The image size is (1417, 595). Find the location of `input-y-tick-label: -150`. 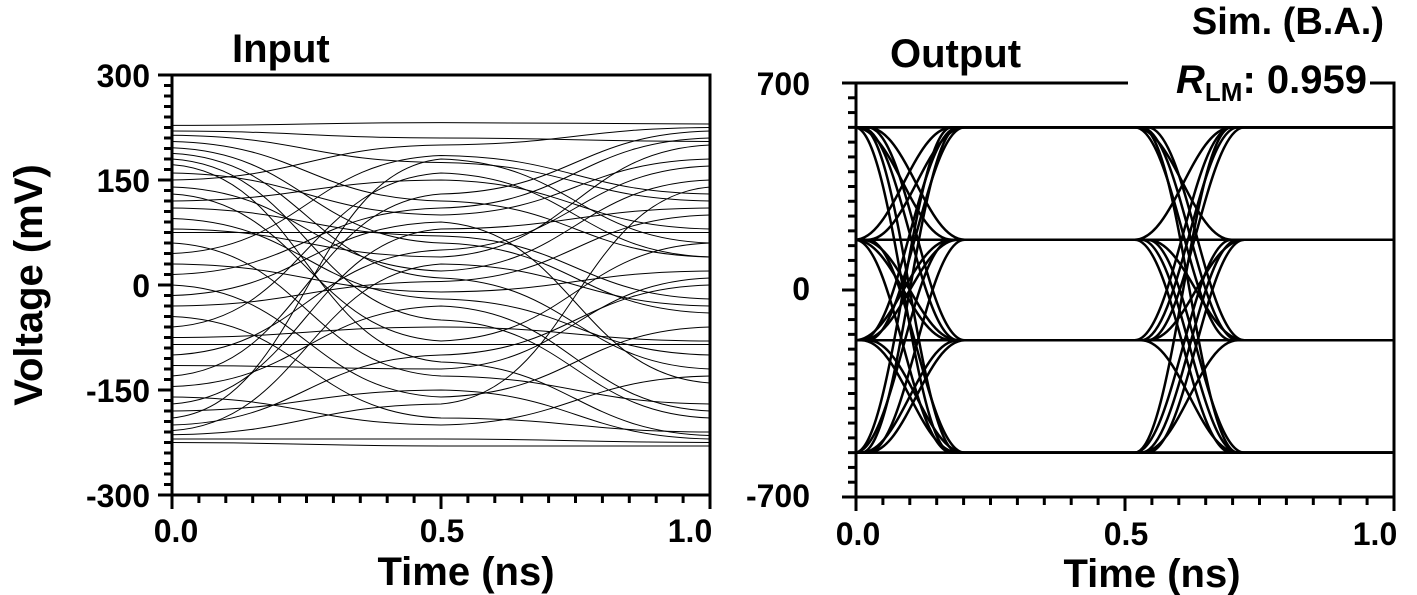

input-y-tick-label: -150 is located at coordinates (118, 391).